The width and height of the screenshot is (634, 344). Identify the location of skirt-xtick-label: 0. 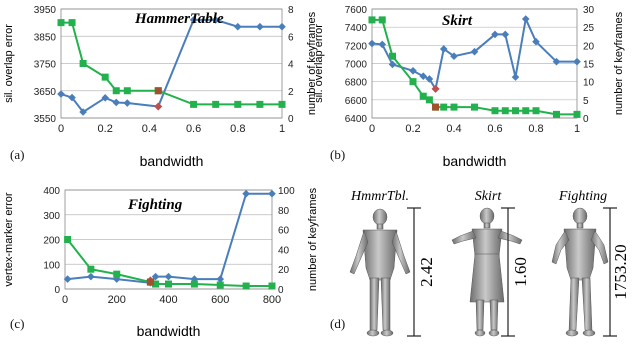
(372, 129).